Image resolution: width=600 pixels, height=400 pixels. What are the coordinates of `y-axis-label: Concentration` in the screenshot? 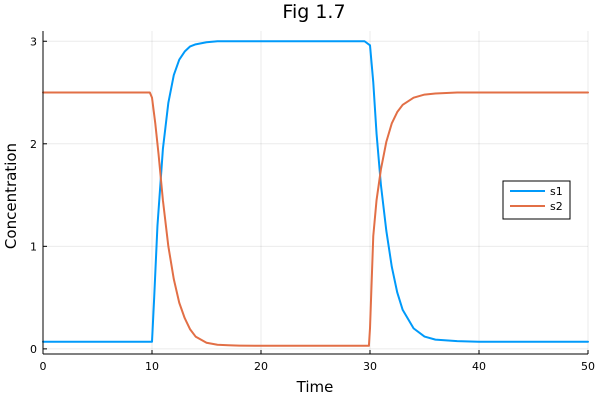 It's located at (11, 196).